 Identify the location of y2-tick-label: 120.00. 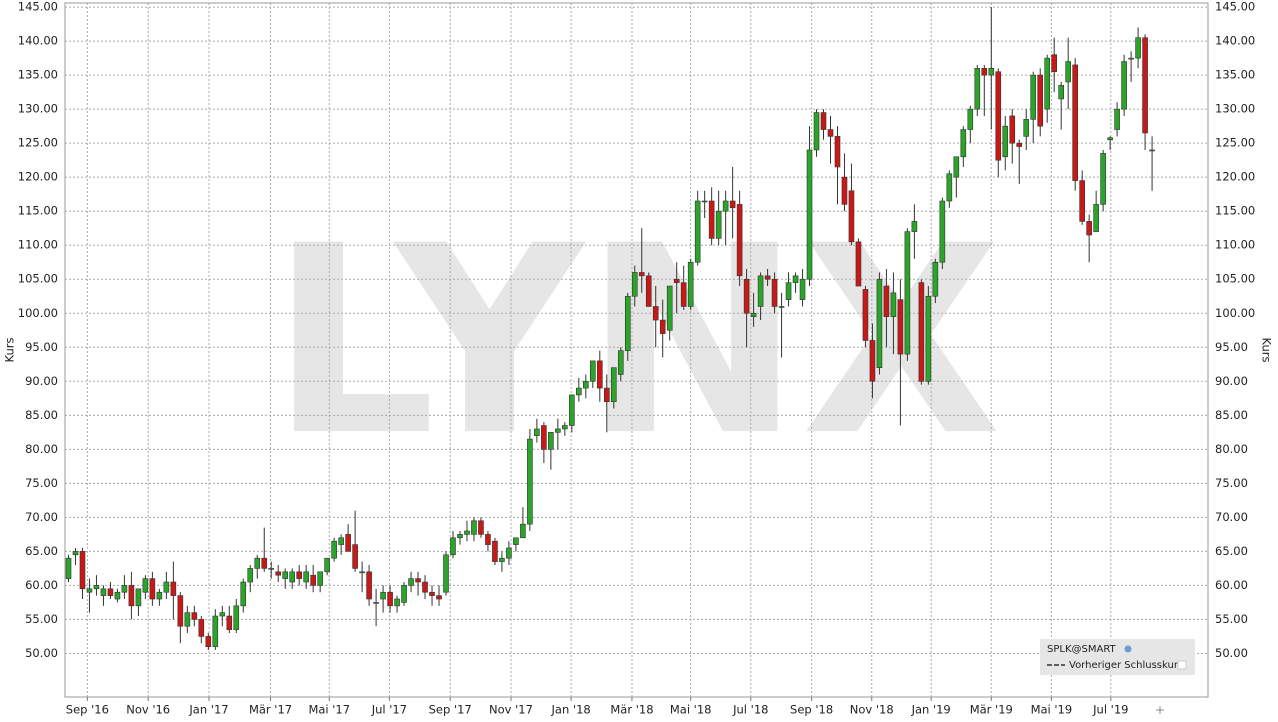
(1235, 177).